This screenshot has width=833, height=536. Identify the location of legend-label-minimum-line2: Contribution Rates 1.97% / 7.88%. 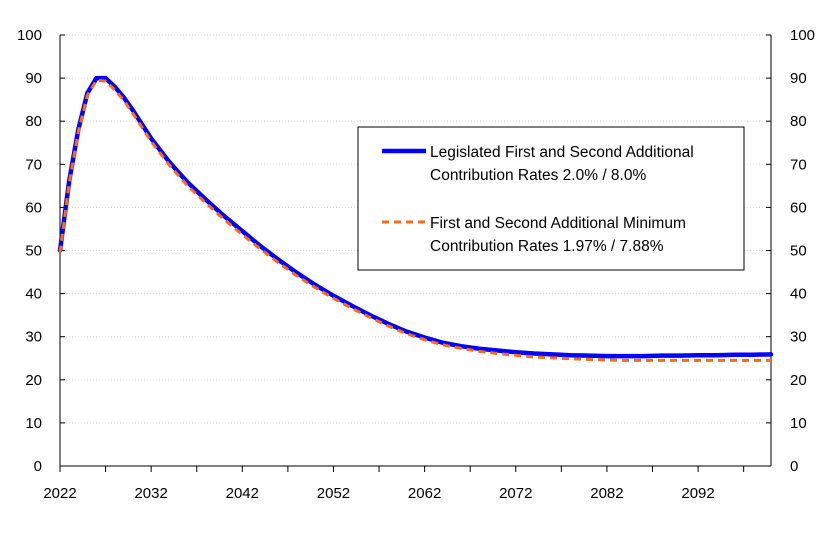
(547, 246).